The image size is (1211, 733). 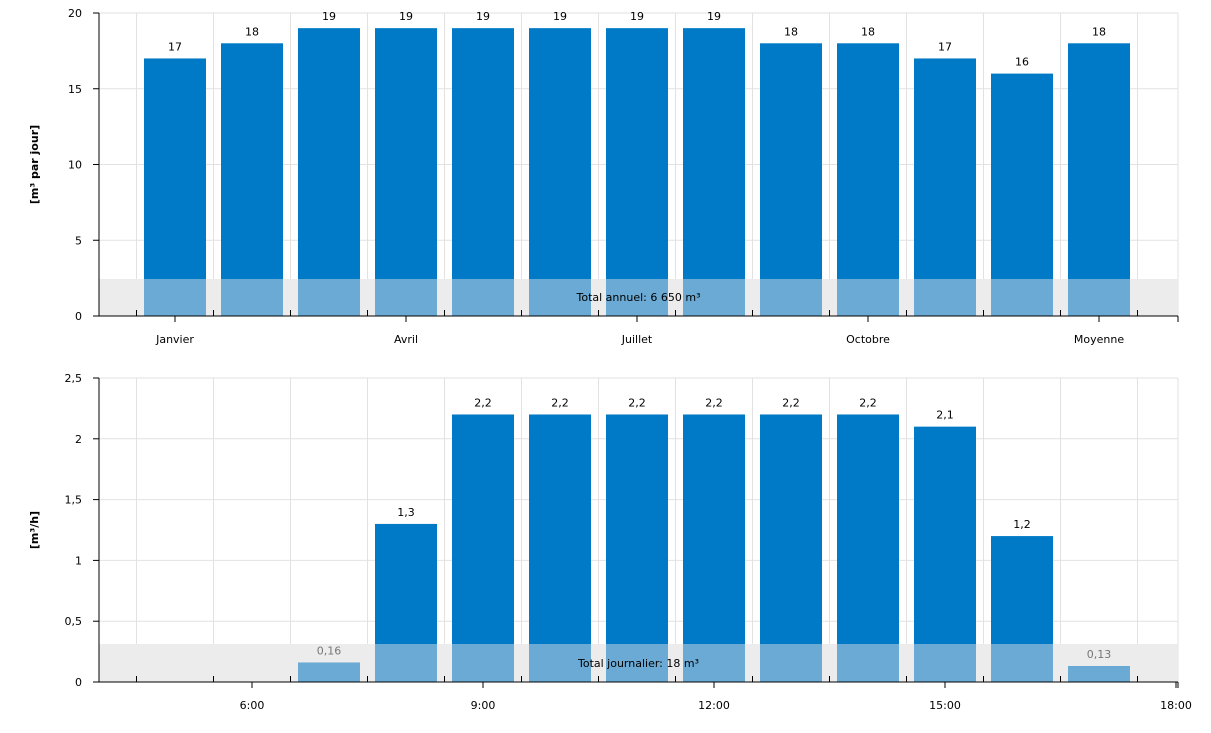 I want to click on bar-Mai, so click(x=483, y=172).